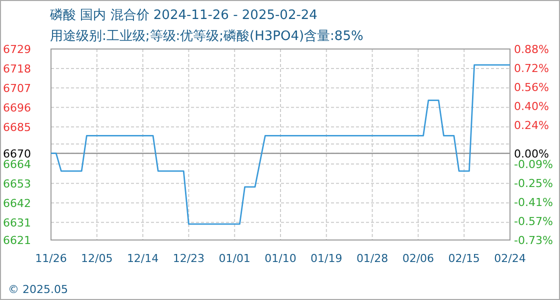 The height and width of the screenshot is (300, 560). I want to click on x-tick-label: 02/15, so click(464, 258).